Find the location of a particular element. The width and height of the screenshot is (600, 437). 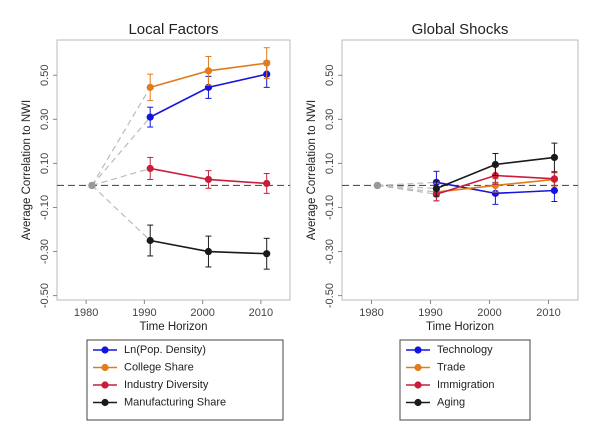

legend-label: Immigration is located at coordinates (465, 385).